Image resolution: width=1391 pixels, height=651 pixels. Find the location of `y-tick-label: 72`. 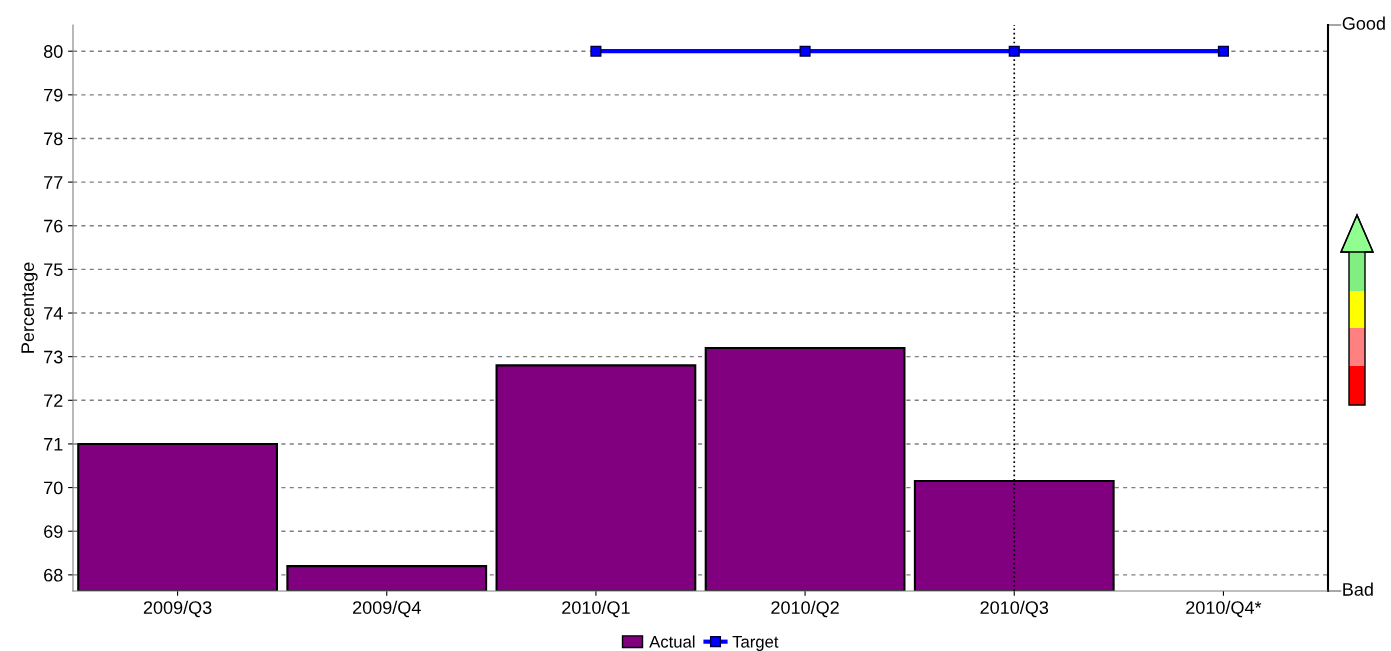

y-tick-label: 72 is located at coordinates (53, 400).